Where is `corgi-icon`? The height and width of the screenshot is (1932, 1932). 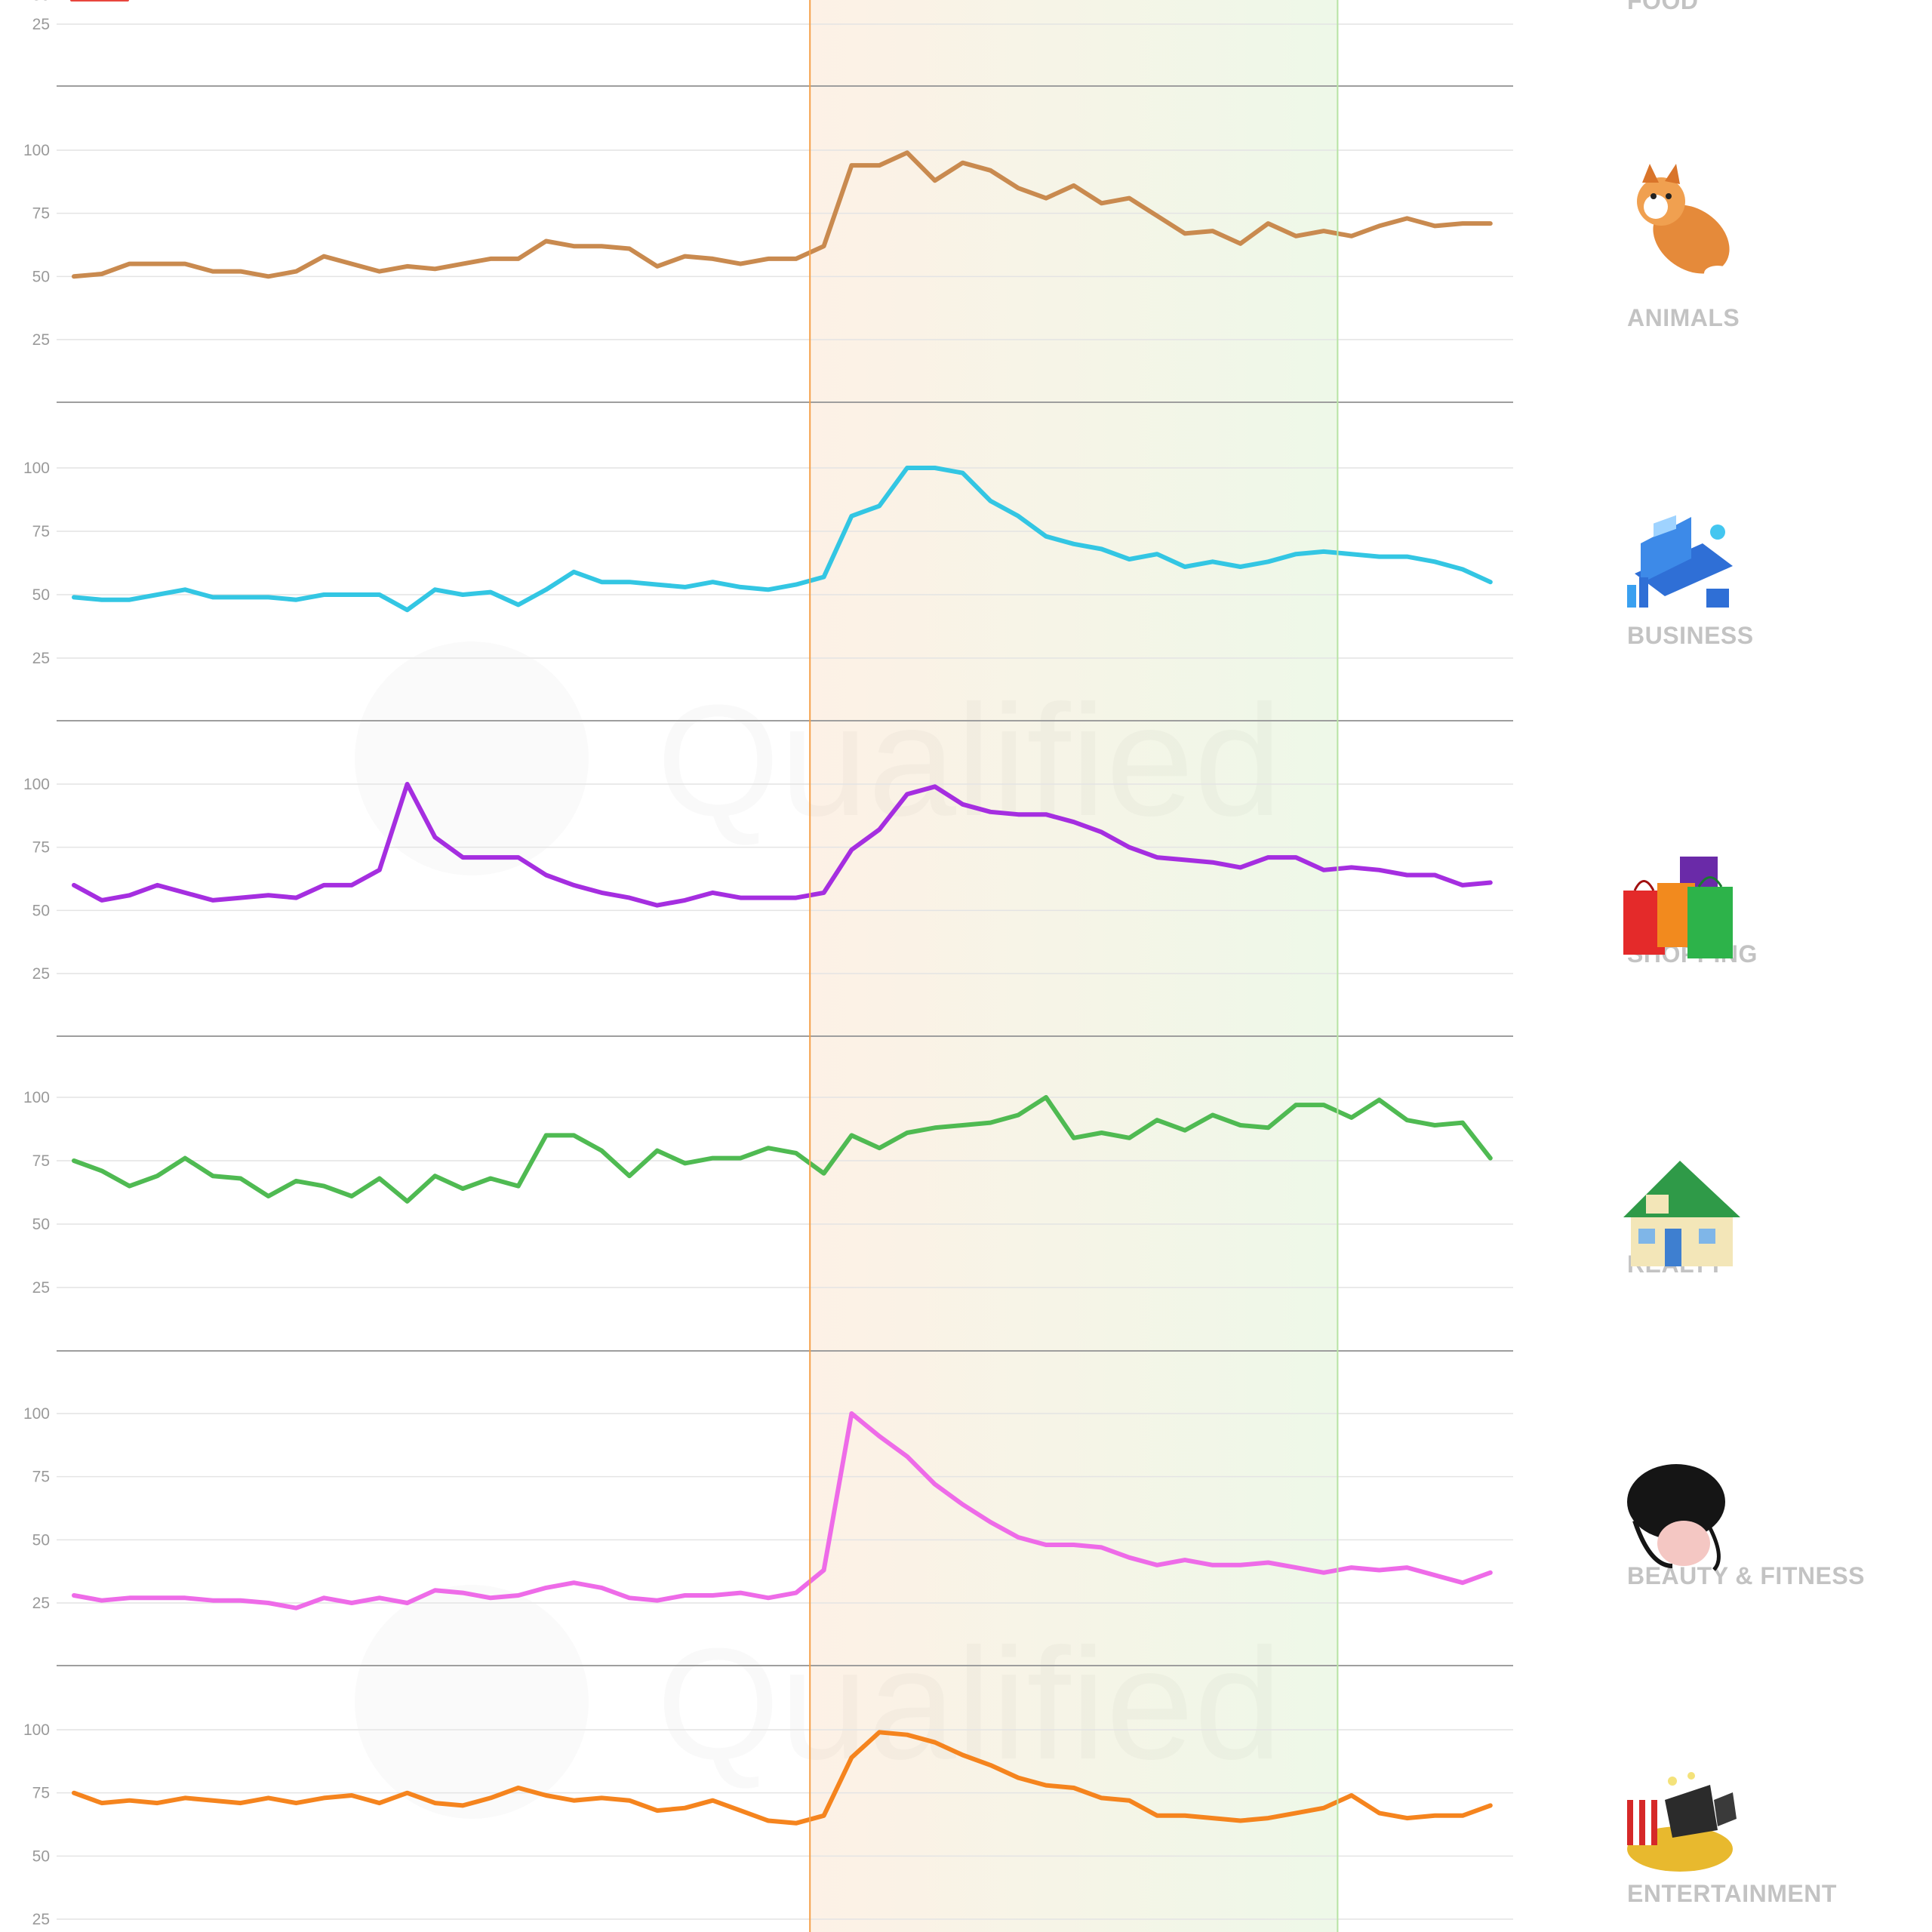 corgi-icon is located at coordinates (1684, 222).